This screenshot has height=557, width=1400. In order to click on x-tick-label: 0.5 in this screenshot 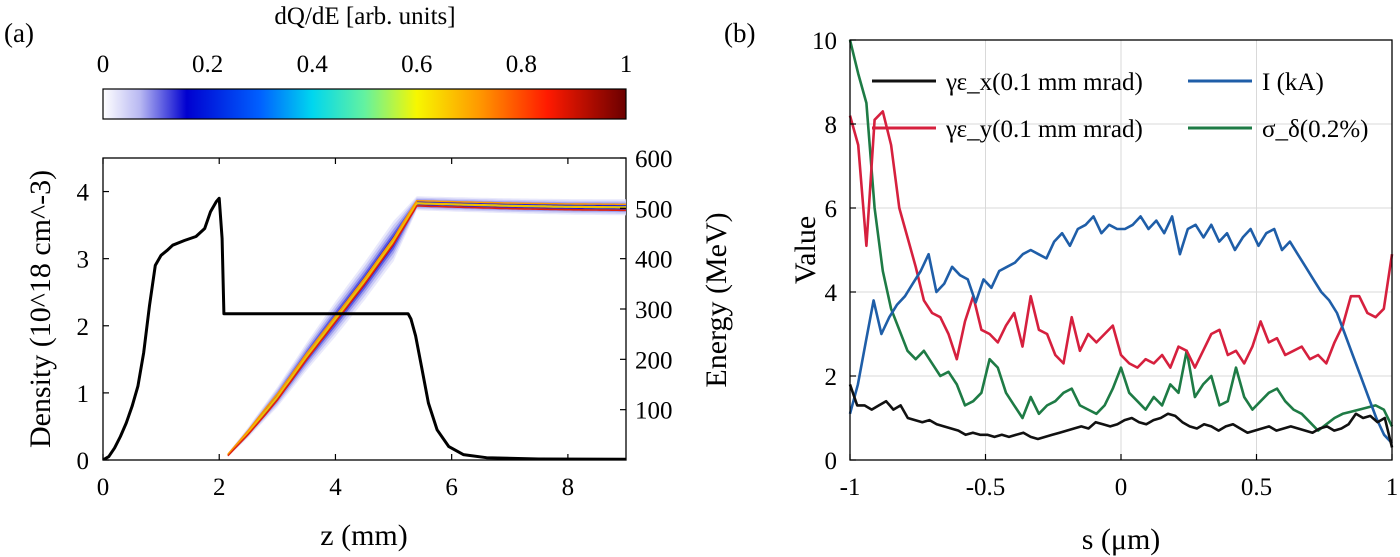, I will do `click(1256, 487)`.